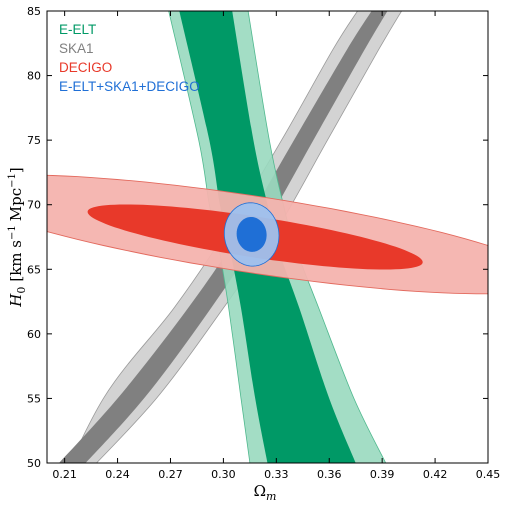 The image size is (505, 509). Describe the element at coordinates (34, 11) in the screenshot. I see `y-tick-label: 85` at that location.